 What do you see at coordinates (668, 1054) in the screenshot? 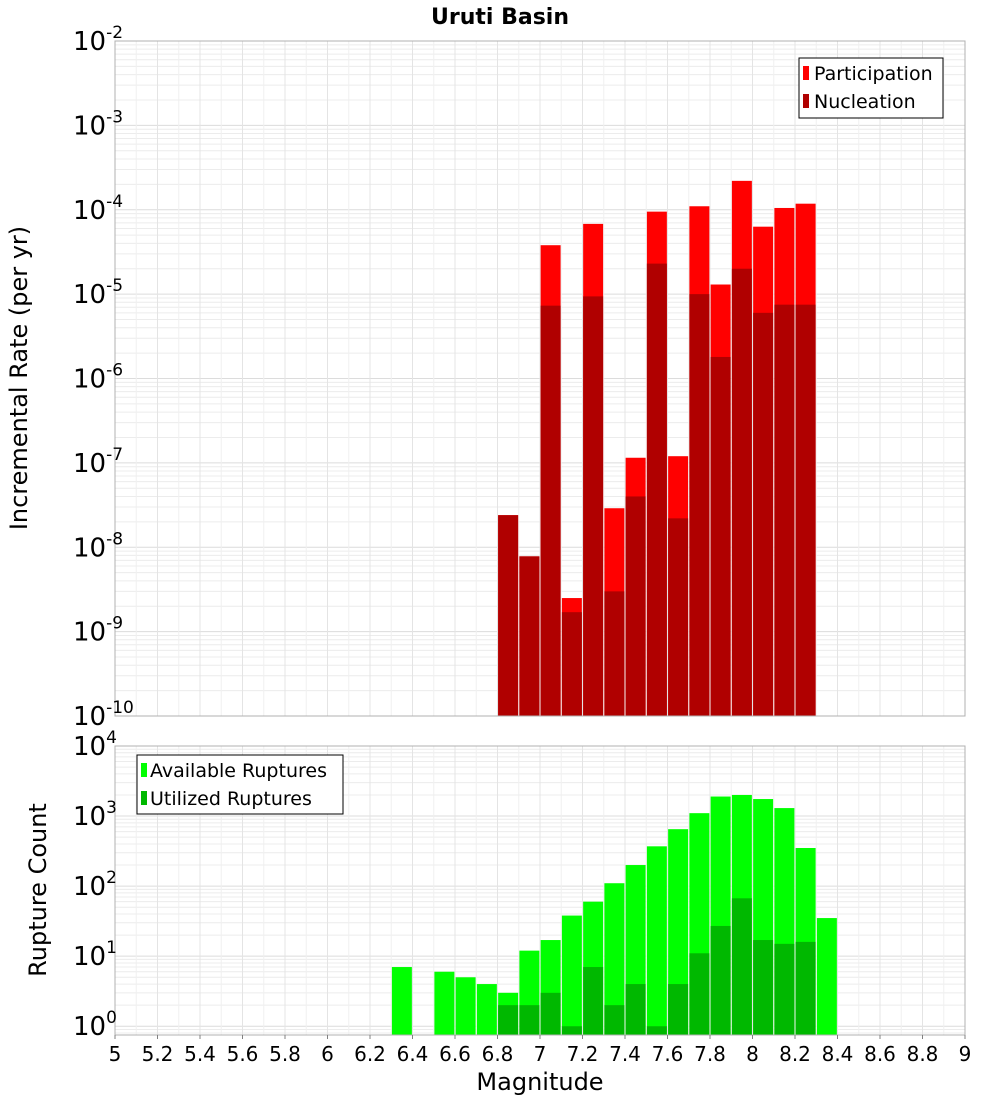
I see `x-tick-label: 7.6` at bounding box center [668, 1054].